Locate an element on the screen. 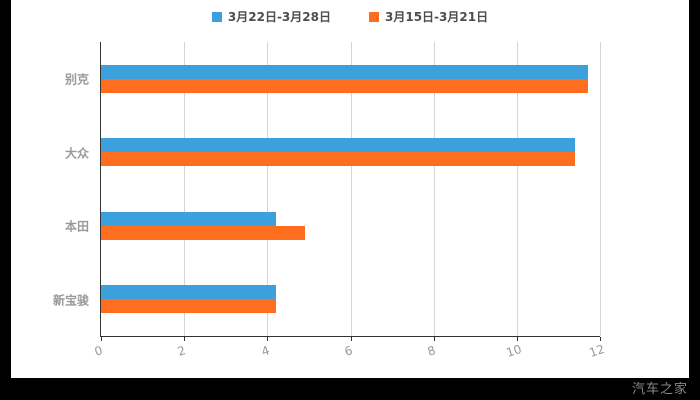  category-label: 大众 is located at coordinates (76, 153).